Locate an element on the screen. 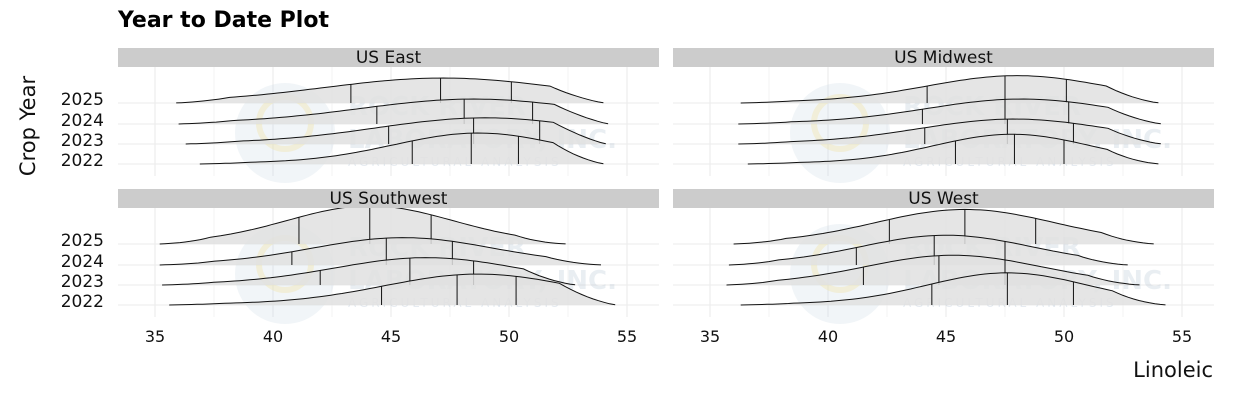  facet-strip-label: US East is located at coordinates (389, 58).